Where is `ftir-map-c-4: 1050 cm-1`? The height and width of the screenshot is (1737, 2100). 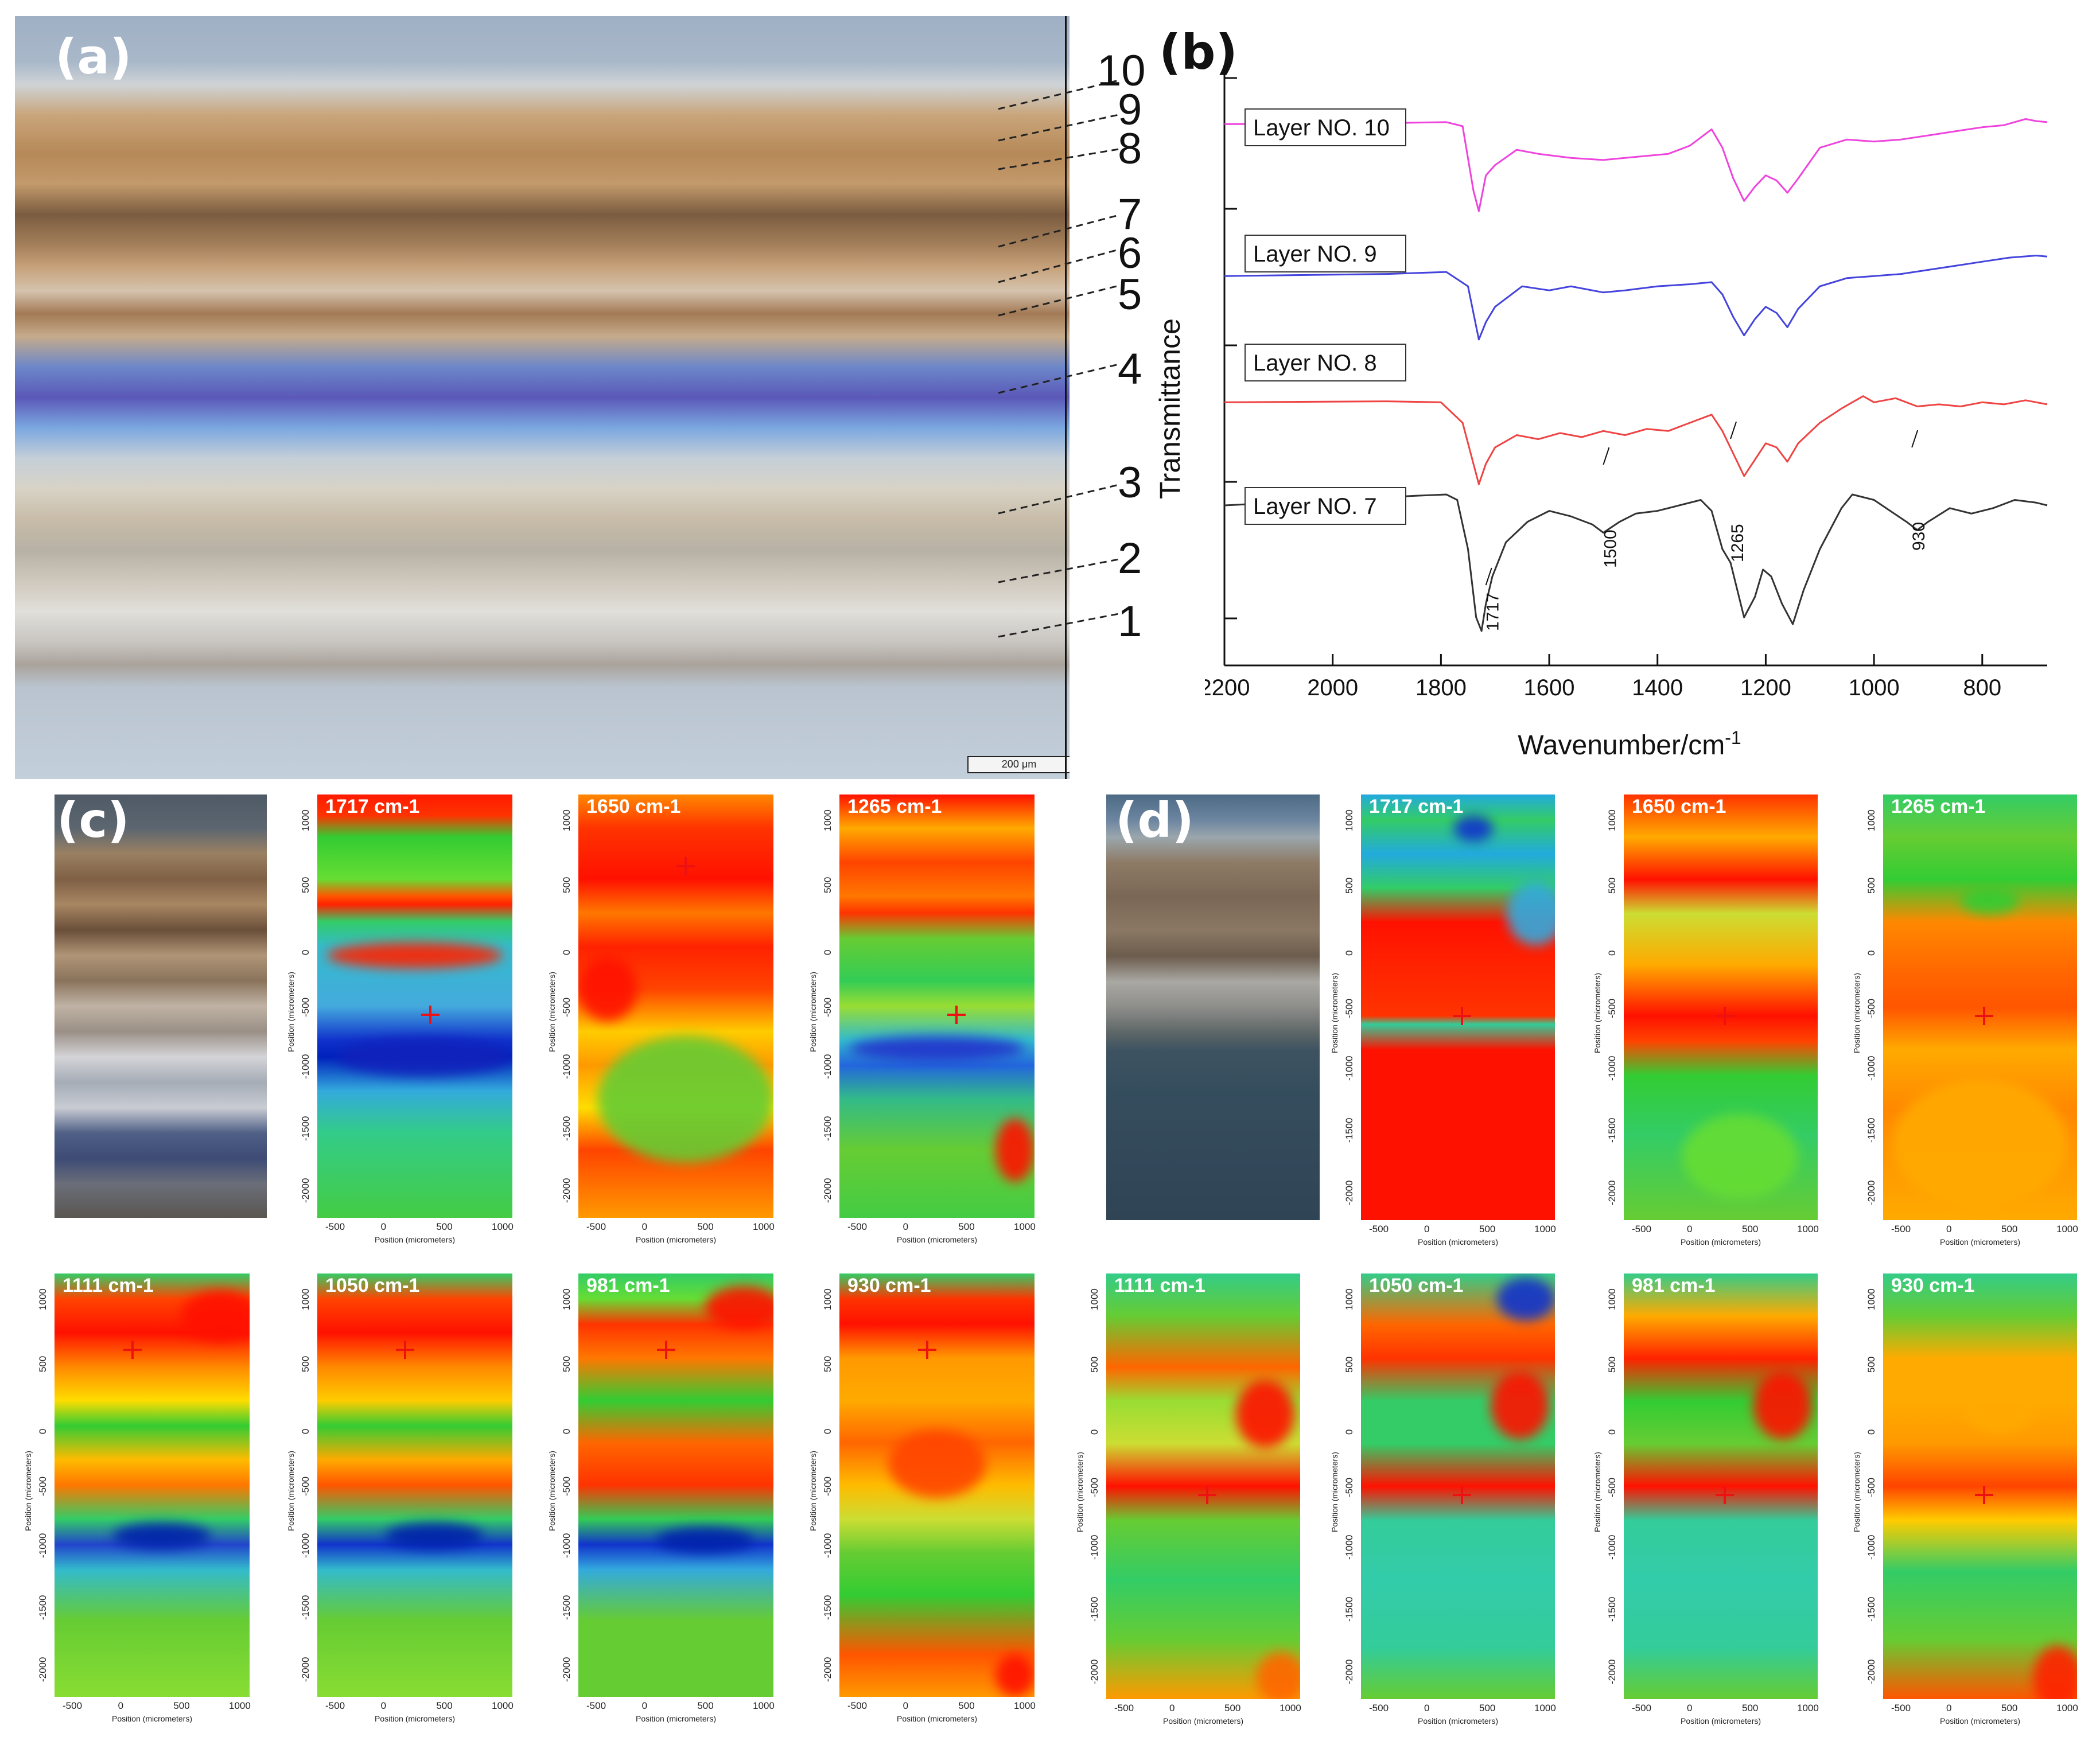
ftir-map-c-4: 1050 cm-1 is located at coordinates (414, 1485).